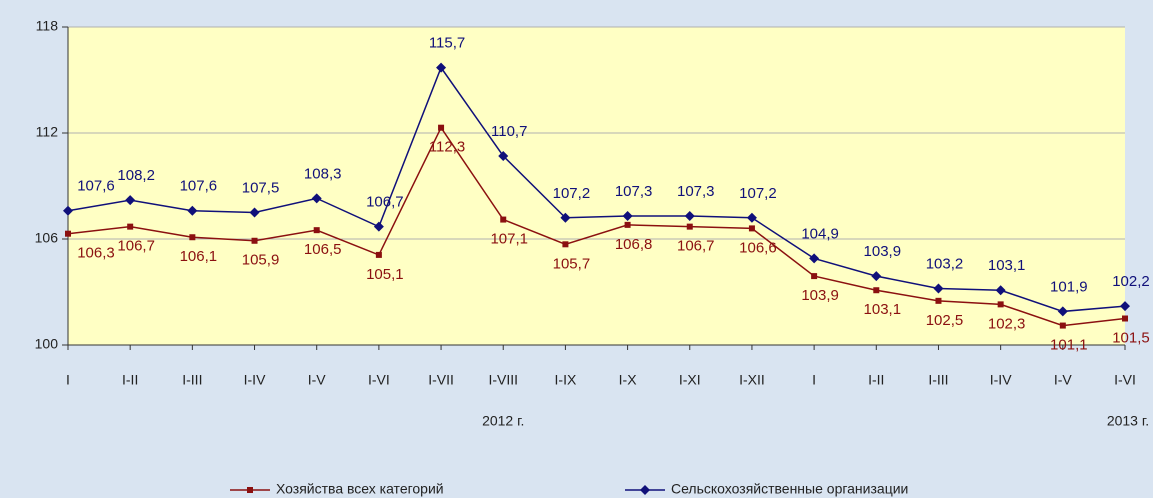 The height and width of the screenshot is (498, 1153). What do you see at coordinates (47, 344) in the screenshot?
I see `y-tick-label: 100` at bounding box center [47, 344].